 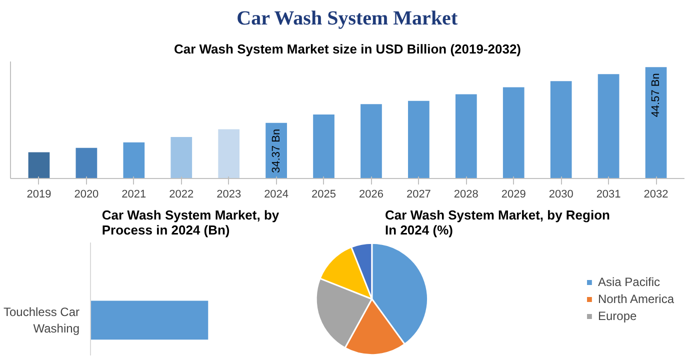 What do you see at coordinates (181, 194) in the screenshot?
I see `x-tick-label: 2022` at bounding box center [181, 194].